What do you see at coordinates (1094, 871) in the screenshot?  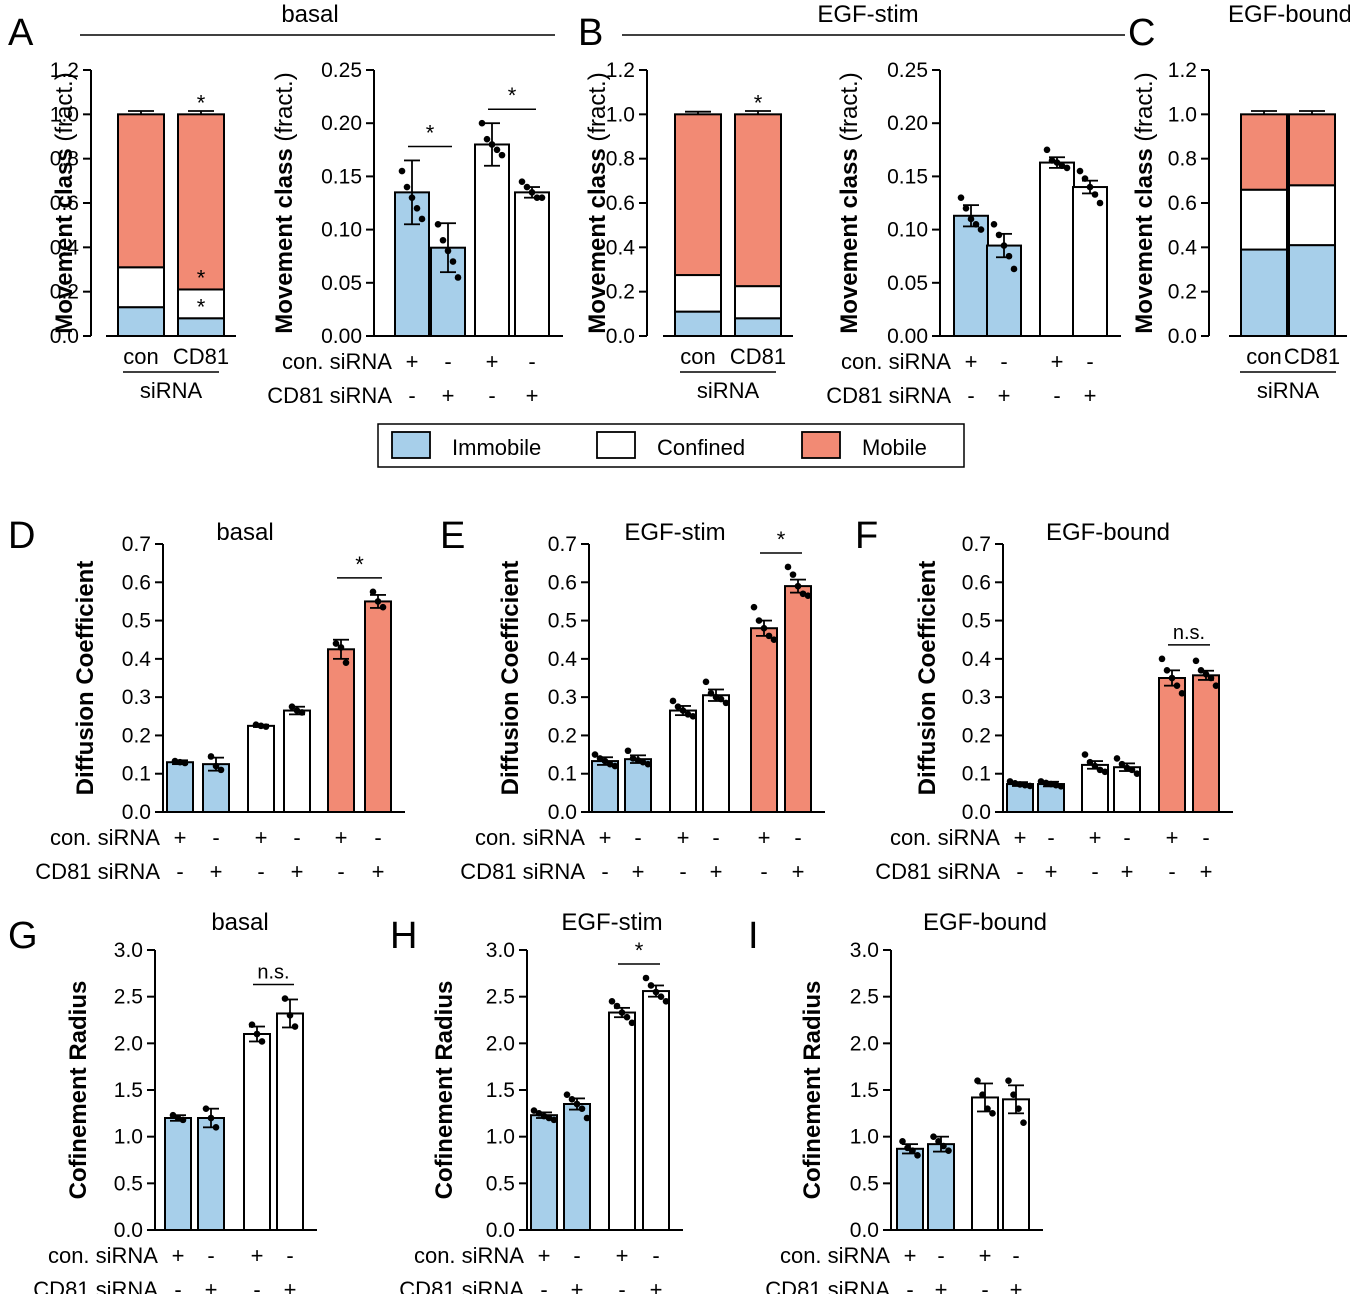 I see `chart-f-cd81-sign: -` at bounding box center [1094, 871].